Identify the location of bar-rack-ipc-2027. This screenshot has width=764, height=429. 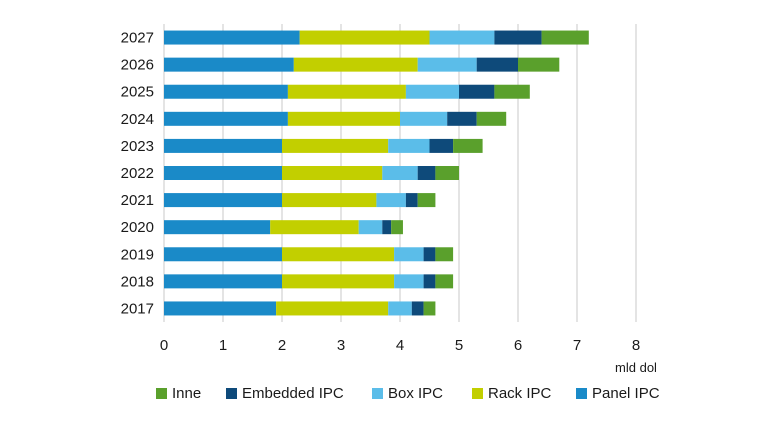
(364, 37).